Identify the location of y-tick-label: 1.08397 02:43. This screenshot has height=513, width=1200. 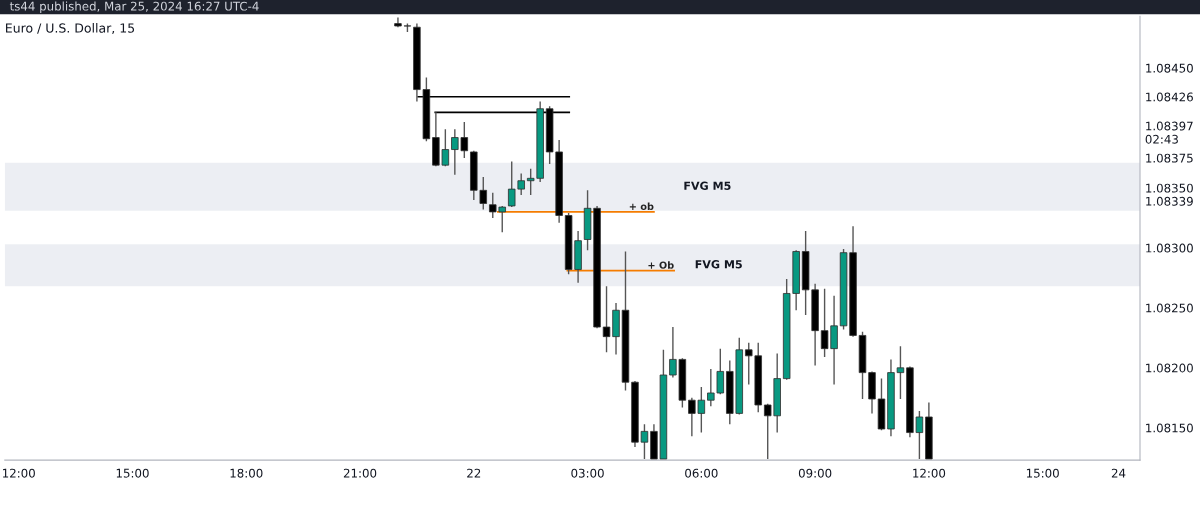
(1169, 132).